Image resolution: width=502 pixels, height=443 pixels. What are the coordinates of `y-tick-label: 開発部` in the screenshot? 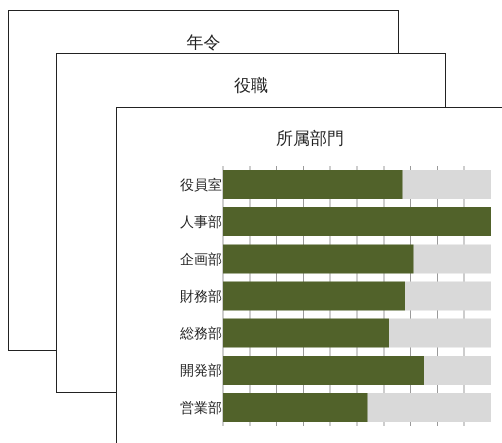 It's located at (201, 371).